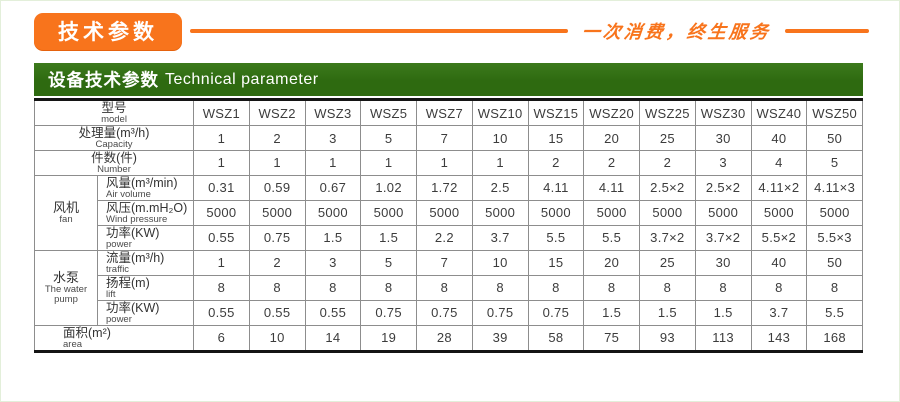 This screenshot has width=900, height=402. What do you see at coordinates (221, 338) in the screenshot?
I see `table-cell: 6` at bounding box center [221, 338].